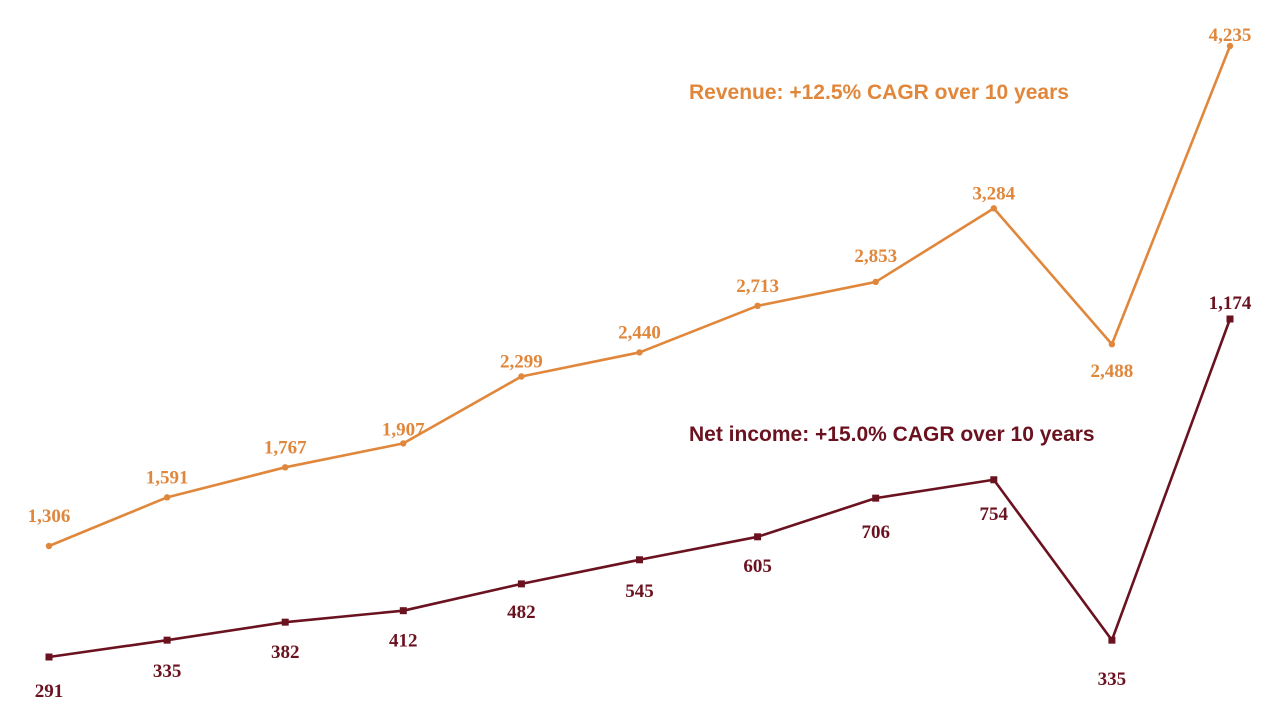 The width and height of the screenshot is (1280, 716). Describe the element at coordinates (993, 193) in the screenshot. I see `data-label-revenue: 3,284` at that location.